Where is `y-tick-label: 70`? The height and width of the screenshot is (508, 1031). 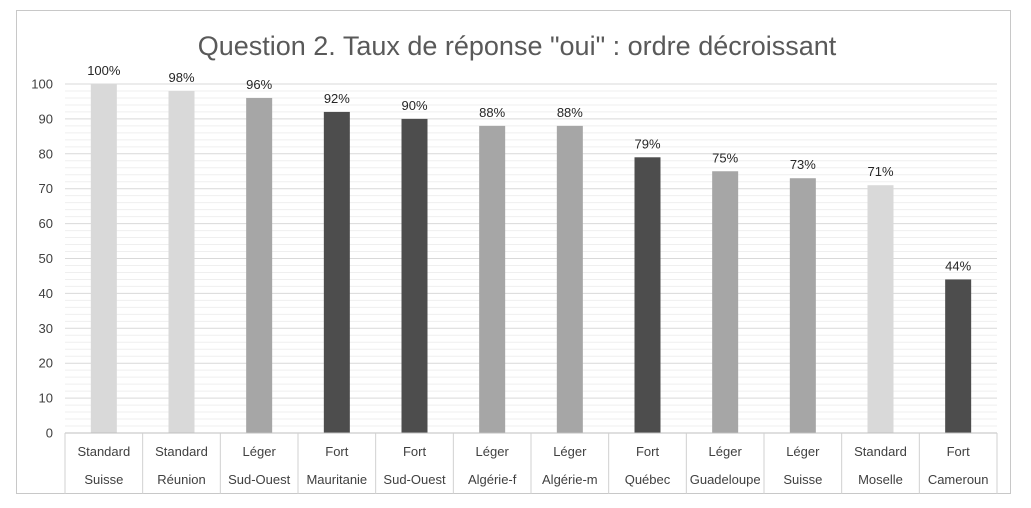
y-tick-label: 70 is located at coordinates (46, 188).